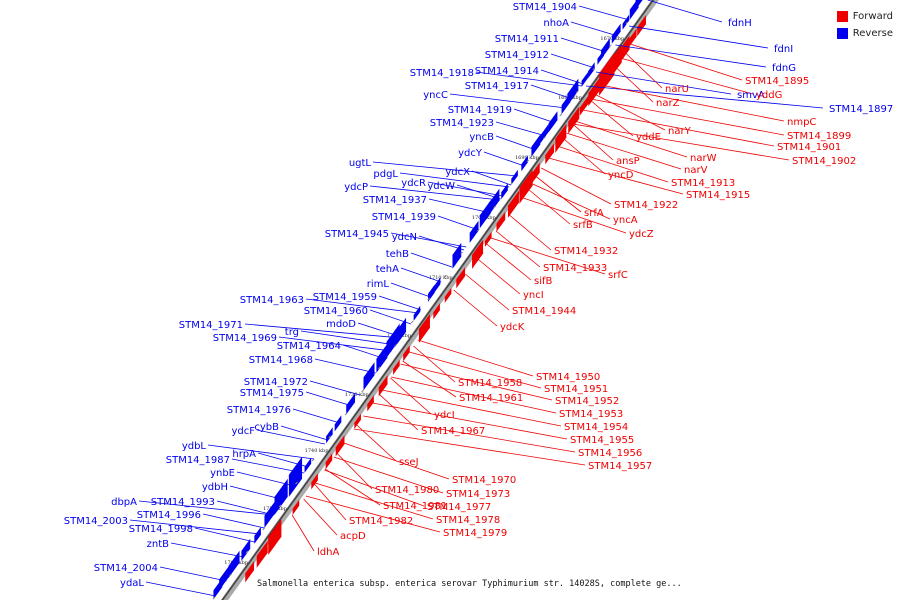 This screenshot has height=600, width=900. Describe the element at coordinates (696, 170) in the screenshot. I see `gene-label-narv: narV` at that location.